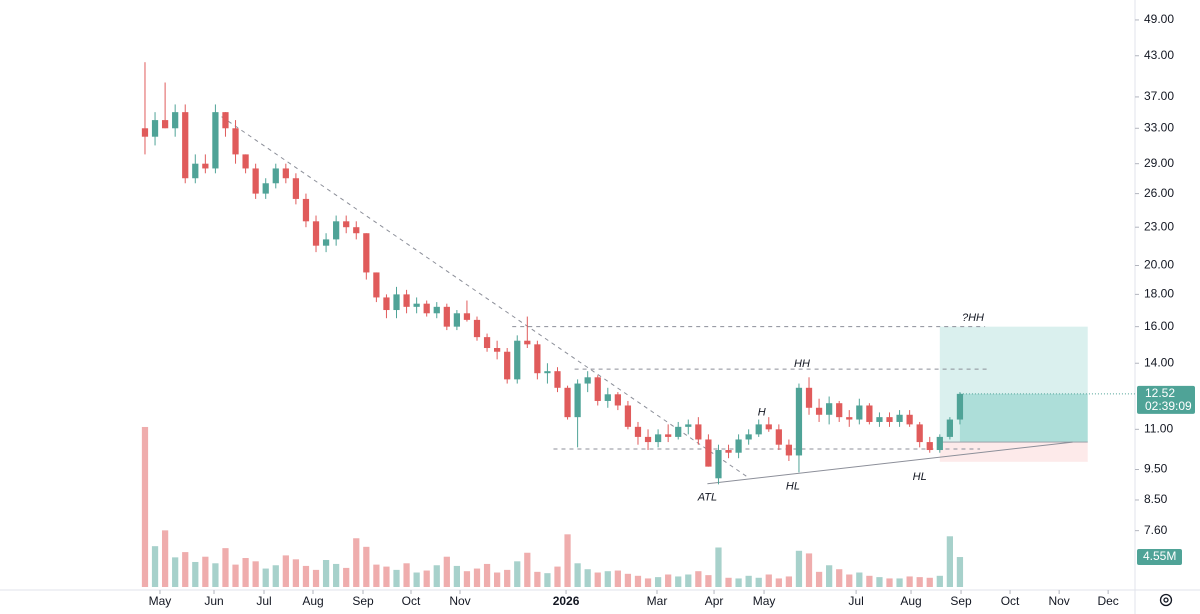  Describe the element at coordinates (1159, 96) in the screenshot. I see `y-tick-label: 37.00` at that location.